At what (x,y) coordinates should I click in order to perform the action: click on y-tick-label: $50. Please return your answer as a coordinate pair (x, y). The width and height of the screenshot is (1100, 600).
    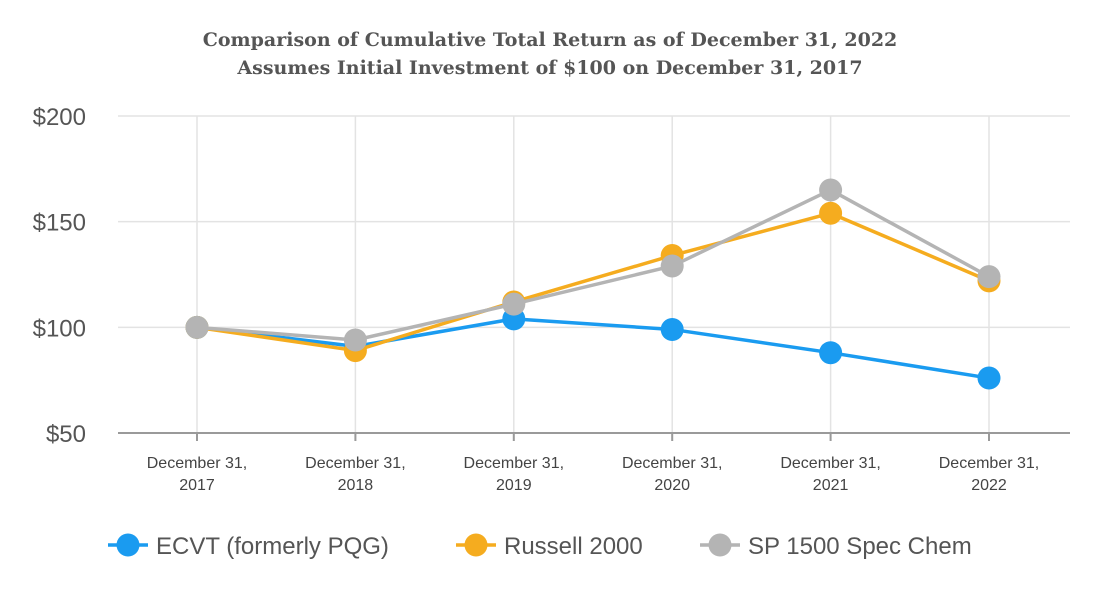
    Looking at the image, I should click on (66, 434).